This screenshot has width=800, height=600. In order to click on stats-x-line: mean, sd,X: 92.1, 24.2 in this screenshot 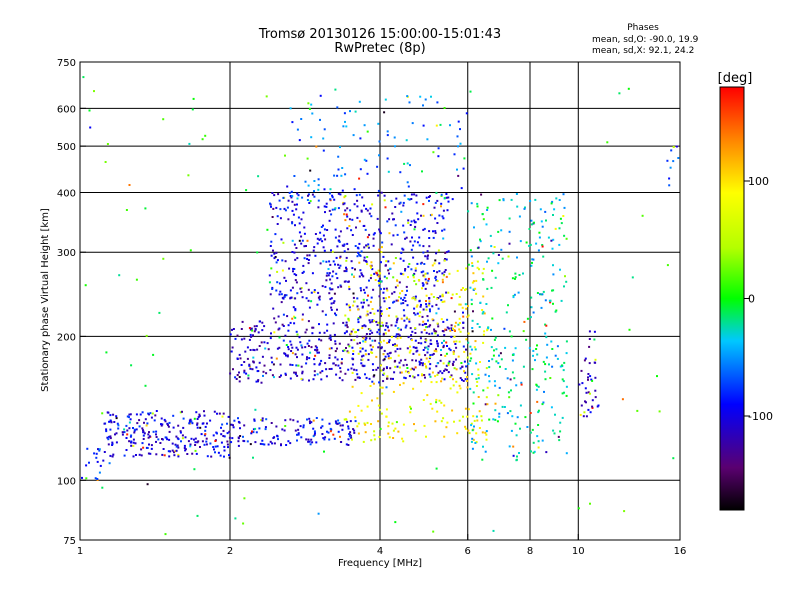, I will do `click(643, 51)`.